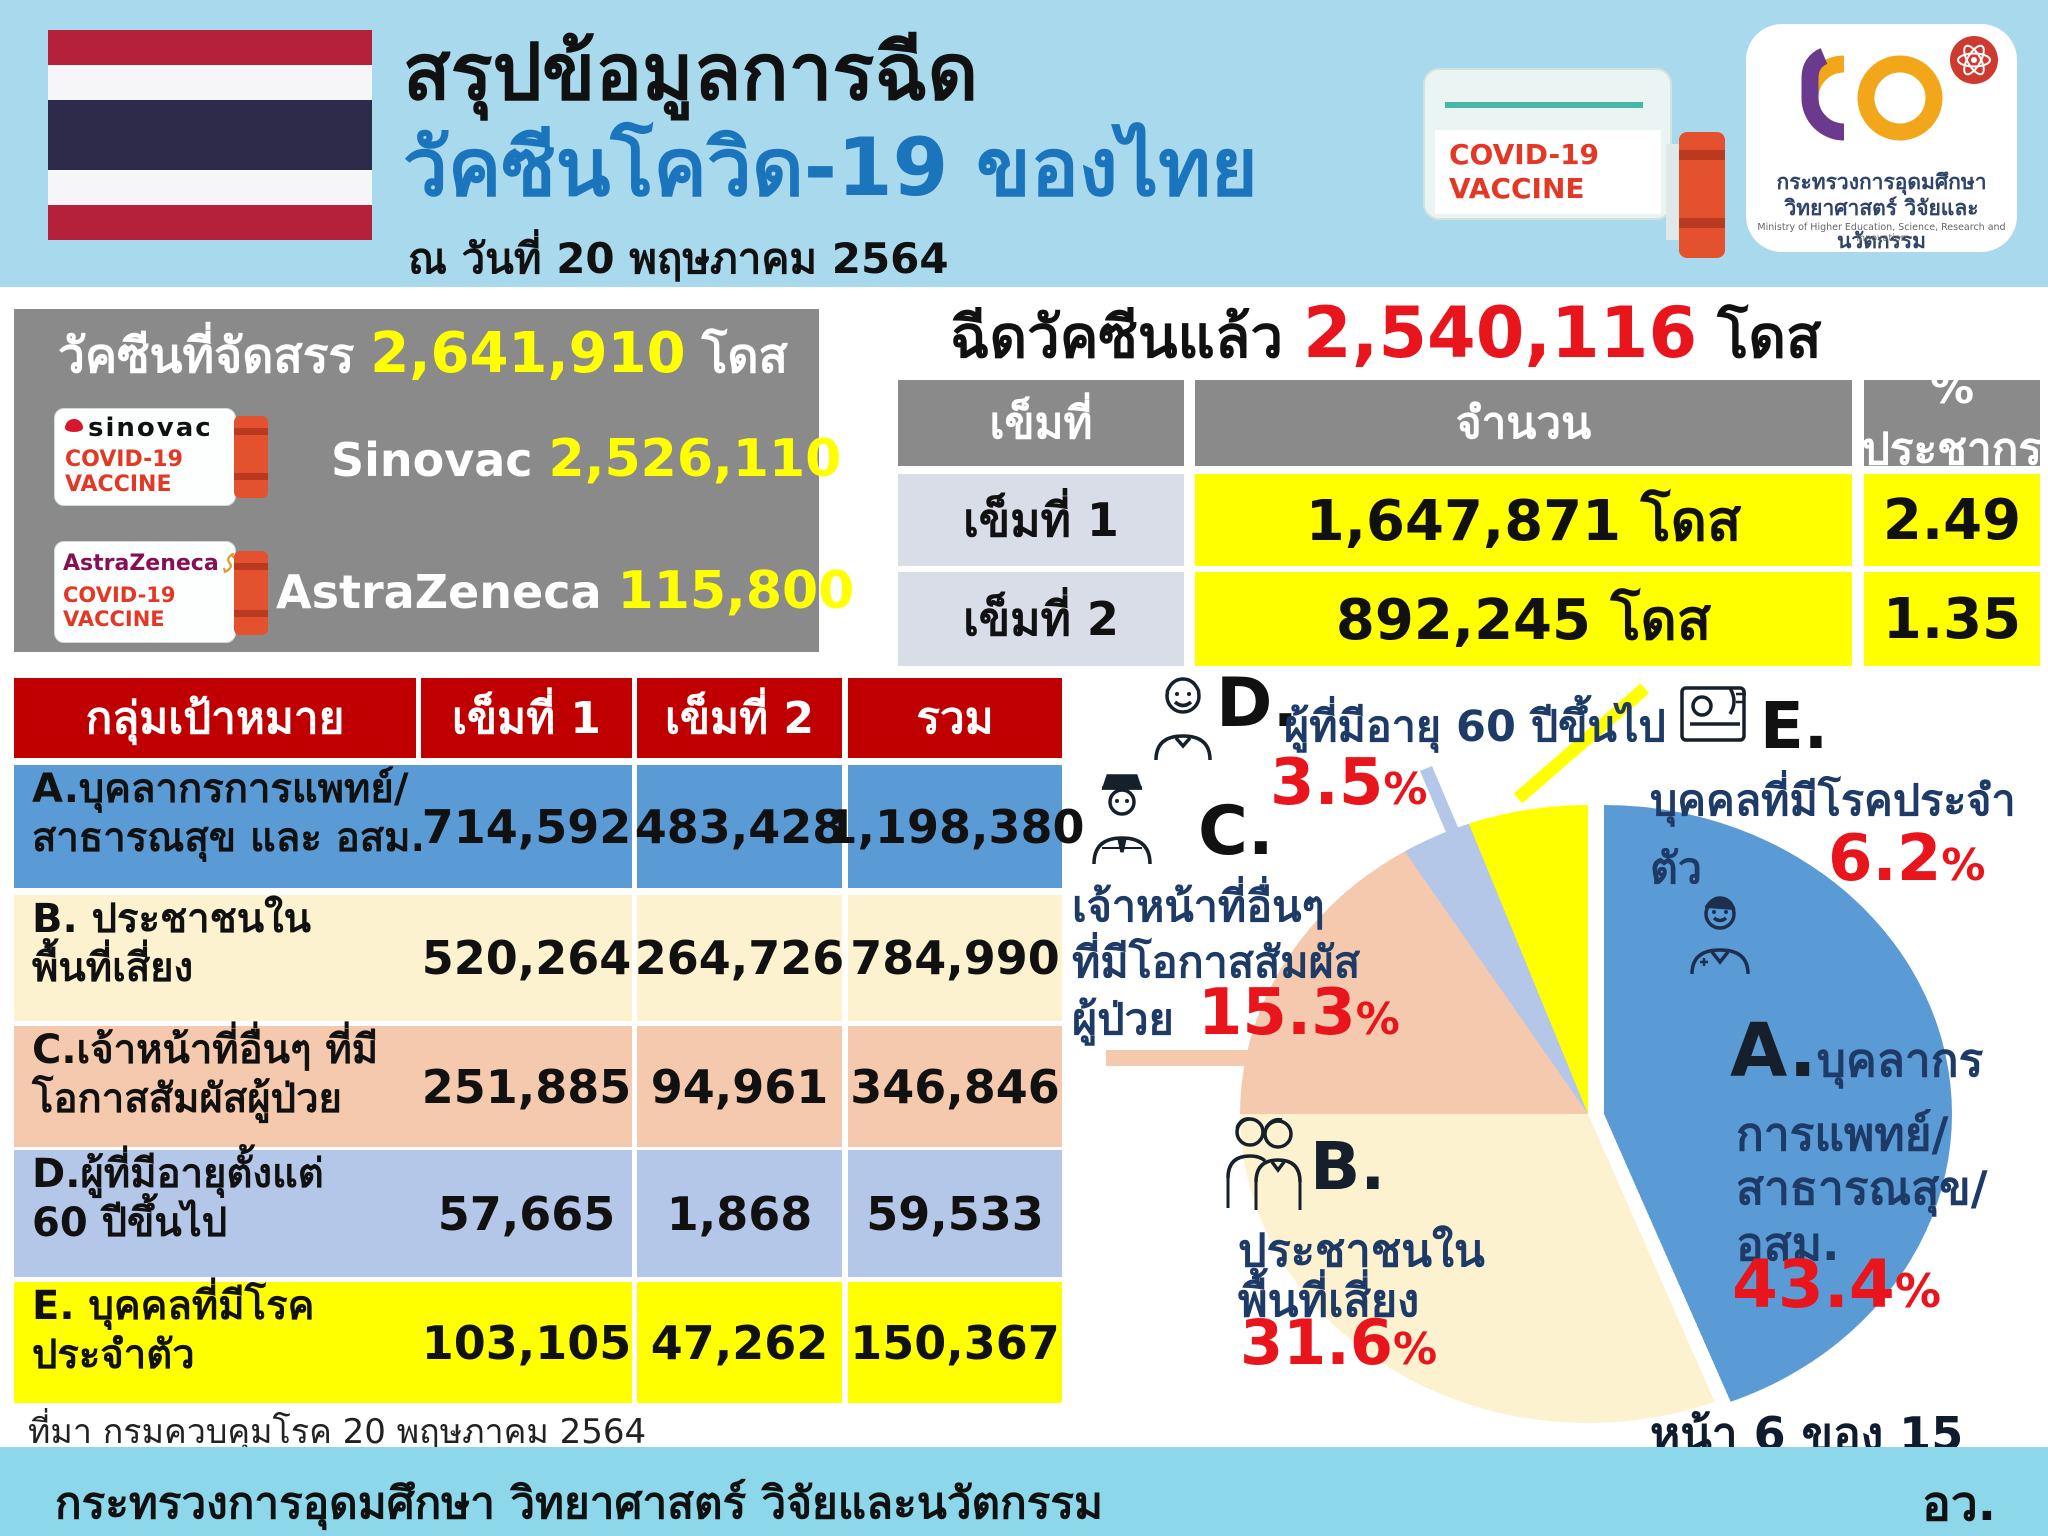 The width and height of the screenshot is (2048, 1536). What do you see at coordinates (1024, 1491) in the screenshot?
I see `footer-bar` at bounding box center [1024, 1491].